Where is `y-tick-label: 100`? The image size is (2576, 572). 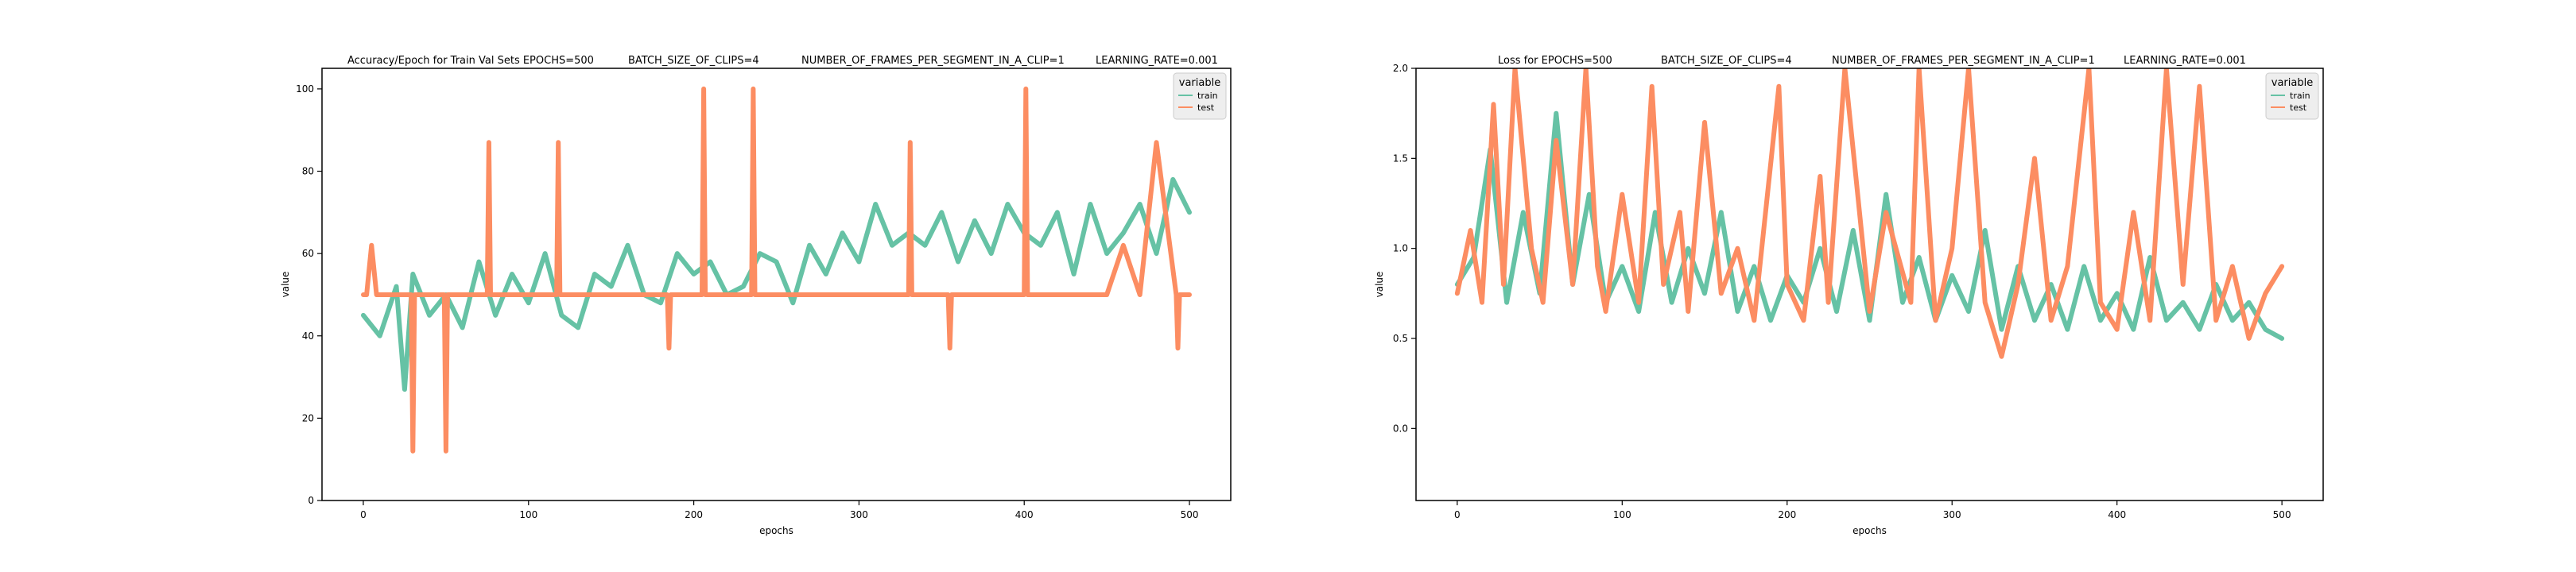 y-tick-label: 100 is located at coordinates (305, 89).